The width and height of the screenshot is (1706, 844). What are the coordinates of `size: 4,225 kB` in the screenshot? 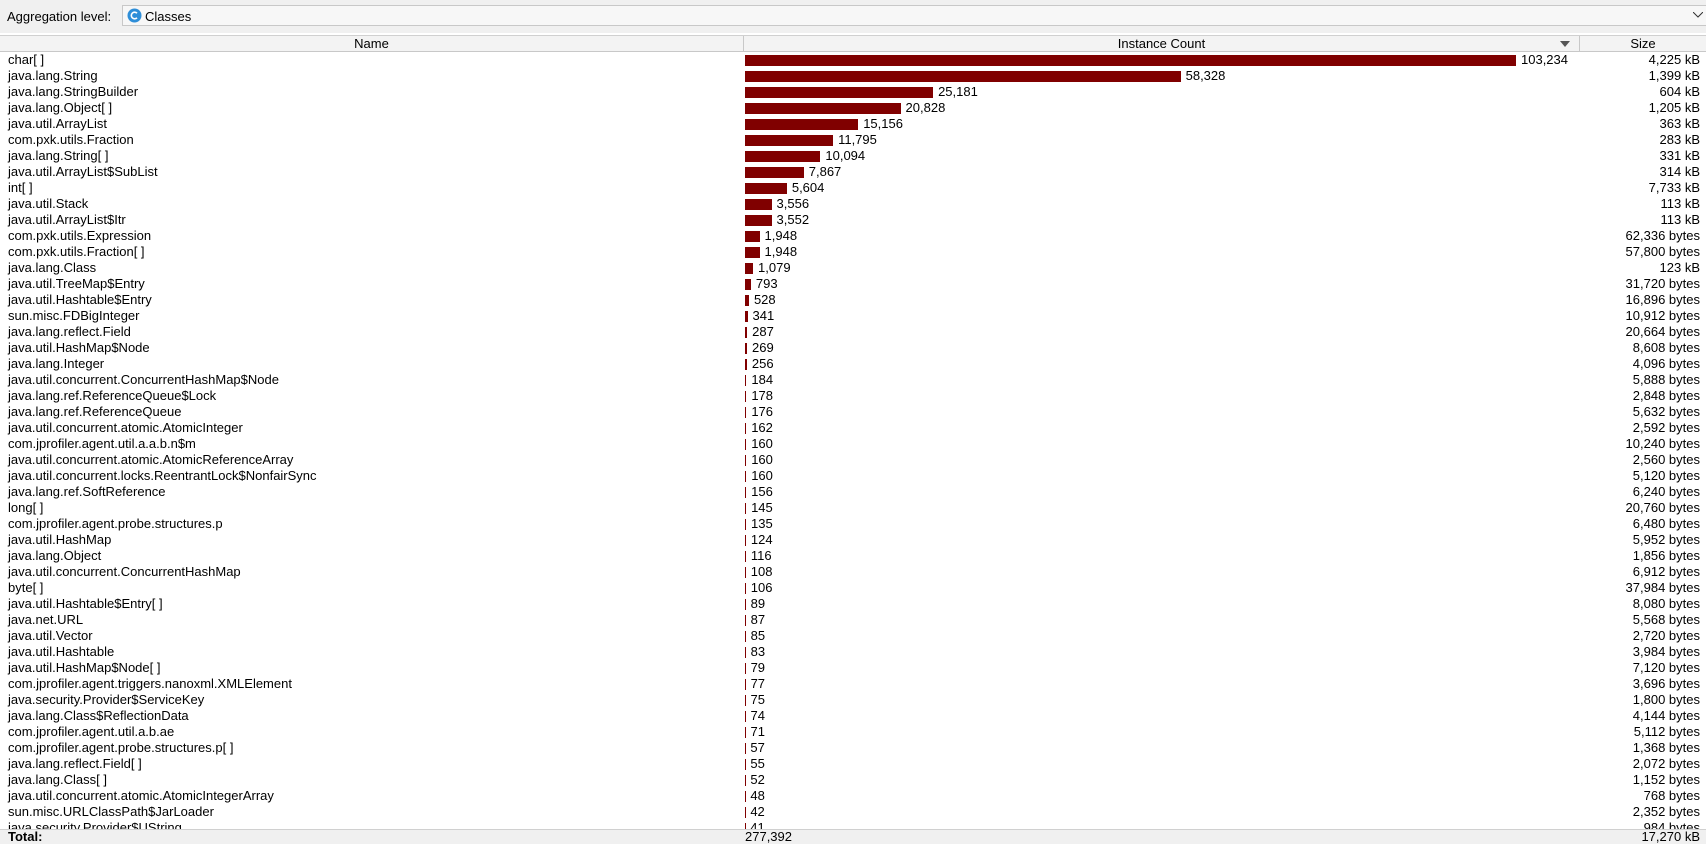 It's located at (1674, 59).